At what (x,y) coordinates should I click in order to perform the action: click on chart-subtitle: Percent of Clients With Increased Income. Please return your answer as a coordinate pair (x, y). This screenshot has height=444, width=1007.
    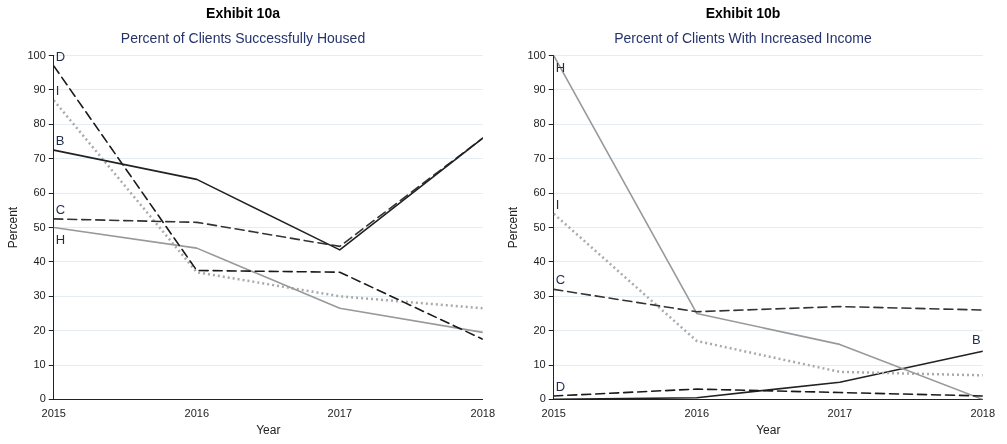
    Looking at the image, I should click on (743, 38).